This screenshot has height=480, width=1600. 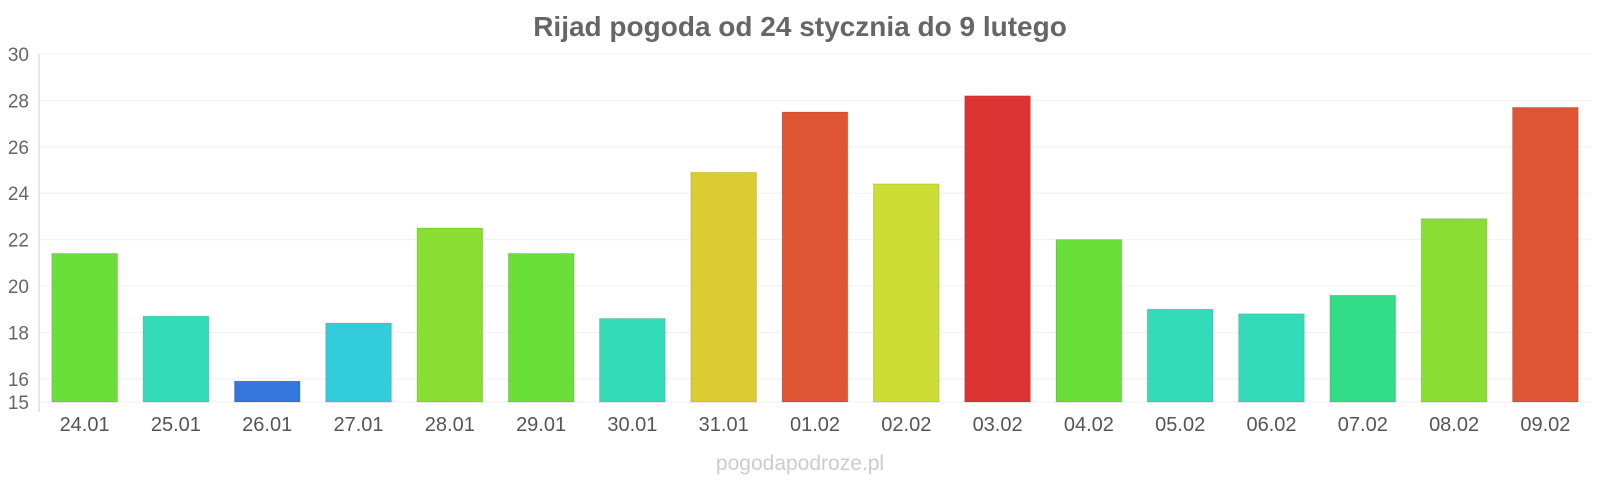 I want to click on bar-28.01, so click(x=450, y=315).